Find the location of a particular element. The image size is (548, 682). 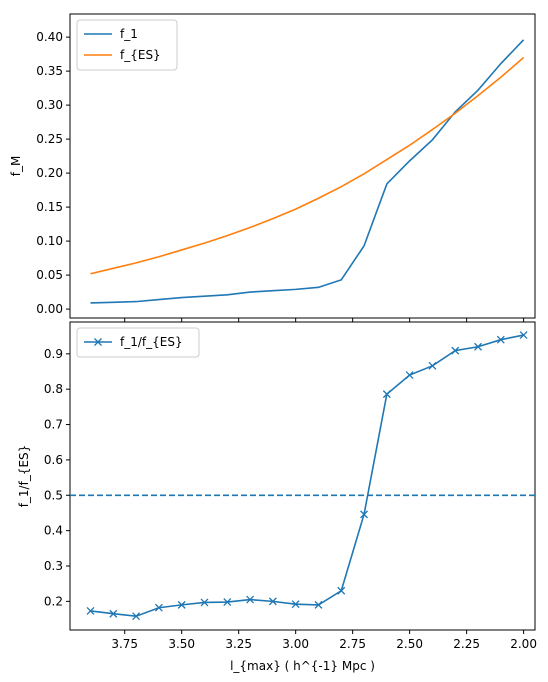

y-tick-label: 0.9 is located at coordinates (53, 354).